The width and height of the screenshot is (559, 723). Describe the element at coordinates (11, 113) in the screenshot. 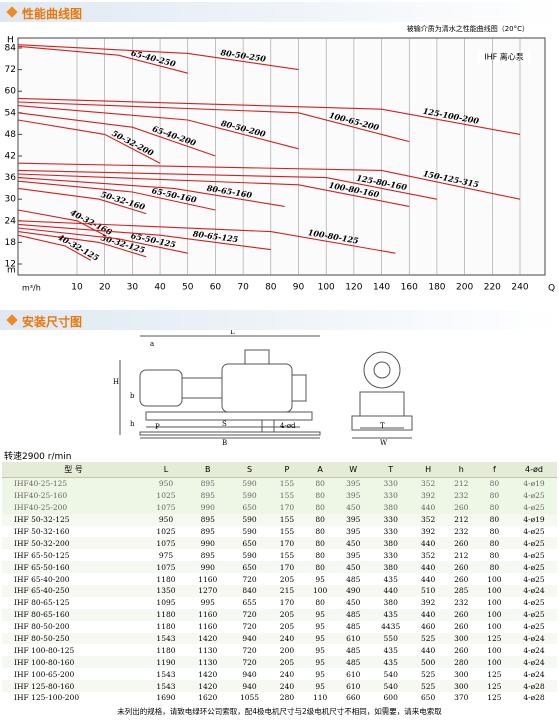

I see `y-tick-label: 54` at that location.